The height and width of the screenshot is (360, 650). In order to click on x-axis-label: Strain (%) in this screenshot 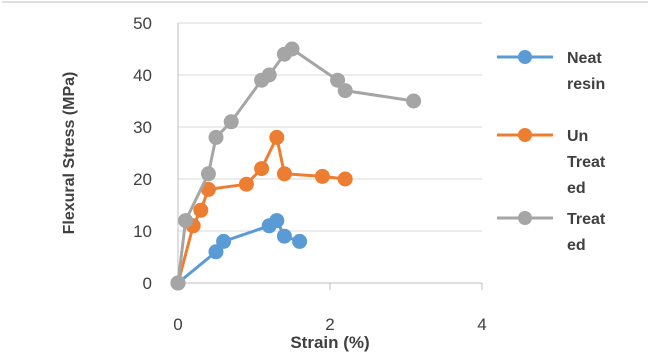, I will do `click(329, 342)`.